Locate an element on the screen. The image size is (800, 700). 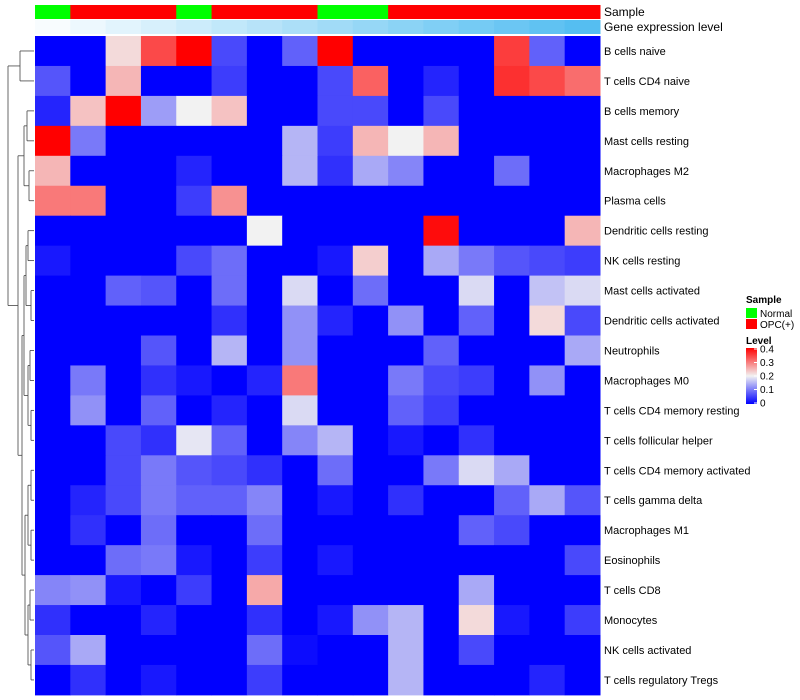
legend-level-title: Level is located at coordinates (759, 341).